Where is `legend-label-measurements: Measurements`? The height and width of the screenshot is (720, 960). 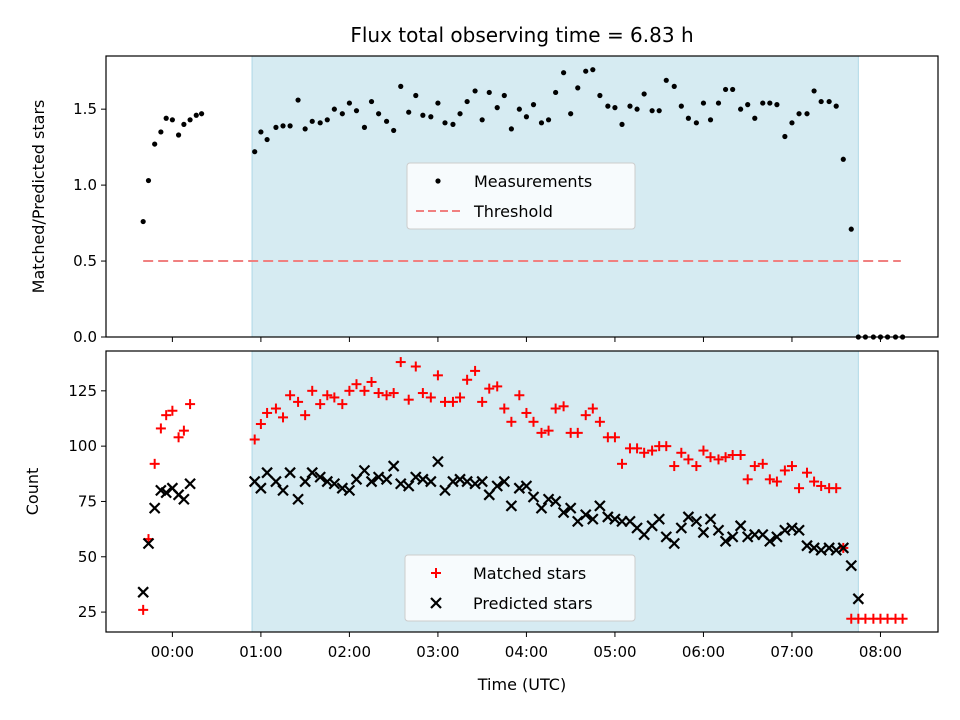 legend-label-measurements: Measurements is located at coordinates (533, 181).